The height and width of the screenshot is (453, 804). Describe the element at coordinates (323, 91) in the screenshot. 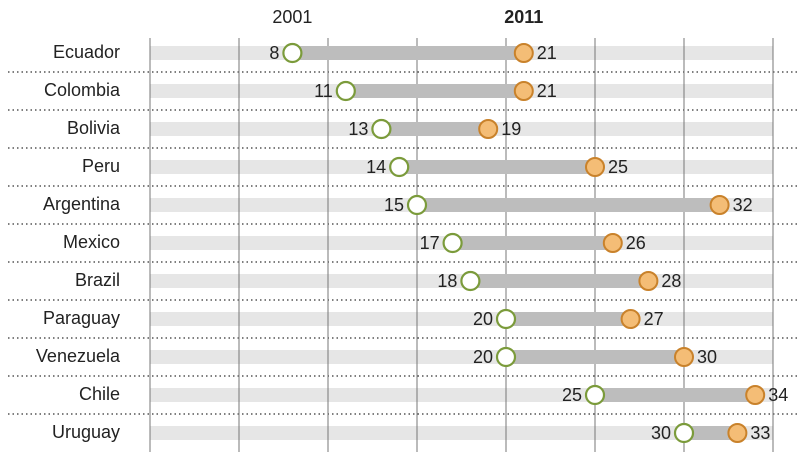

I see `value-label-2001: 11` at that location.